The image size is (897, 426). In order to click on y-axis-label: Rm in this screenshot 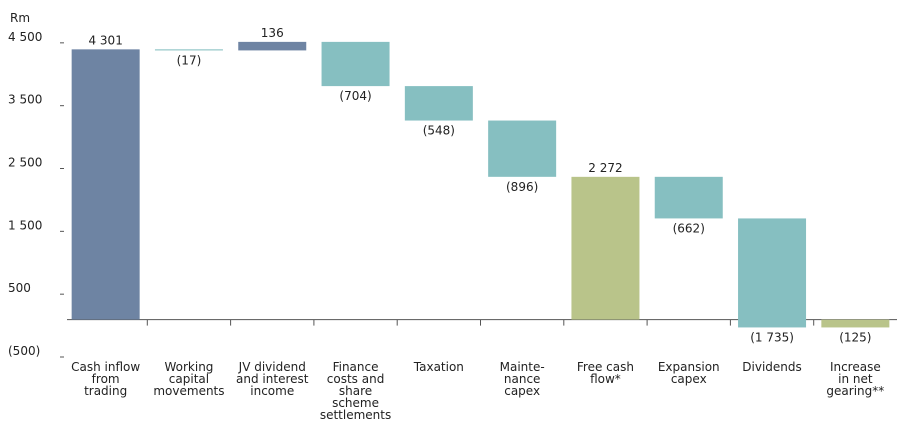, I will do `click(20, 18)`.